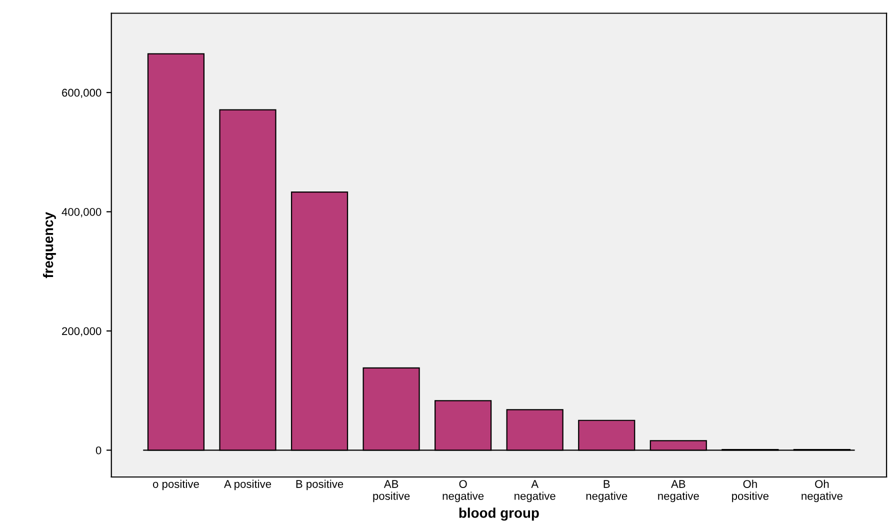 Image resolution: width=891 pixels, height=530 pixels. I want to click on y-tick-label: 200,000, so click(82, 331).